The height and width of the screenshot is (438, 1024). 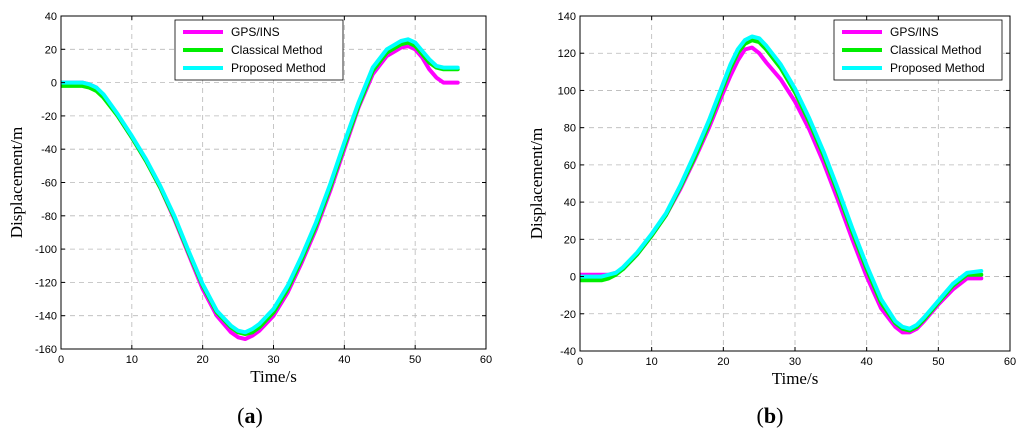 What do you see at coordinates (250, 415) in the screenshot?
I see `panel-label: (a)` at bounding box center [250, 415].